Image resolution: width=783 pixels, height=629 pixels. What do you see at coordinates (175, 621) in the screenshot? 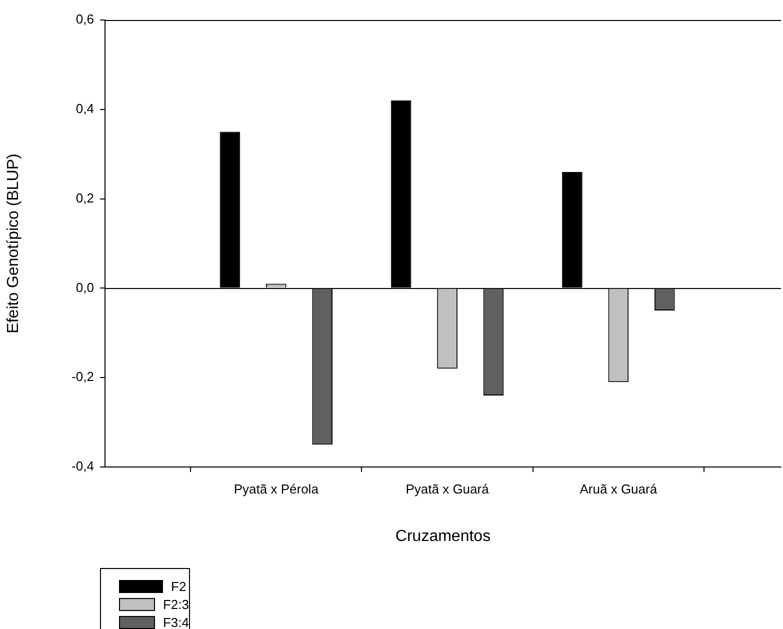
I see `legend-label: F3:4` at bounding box center [175, 621].